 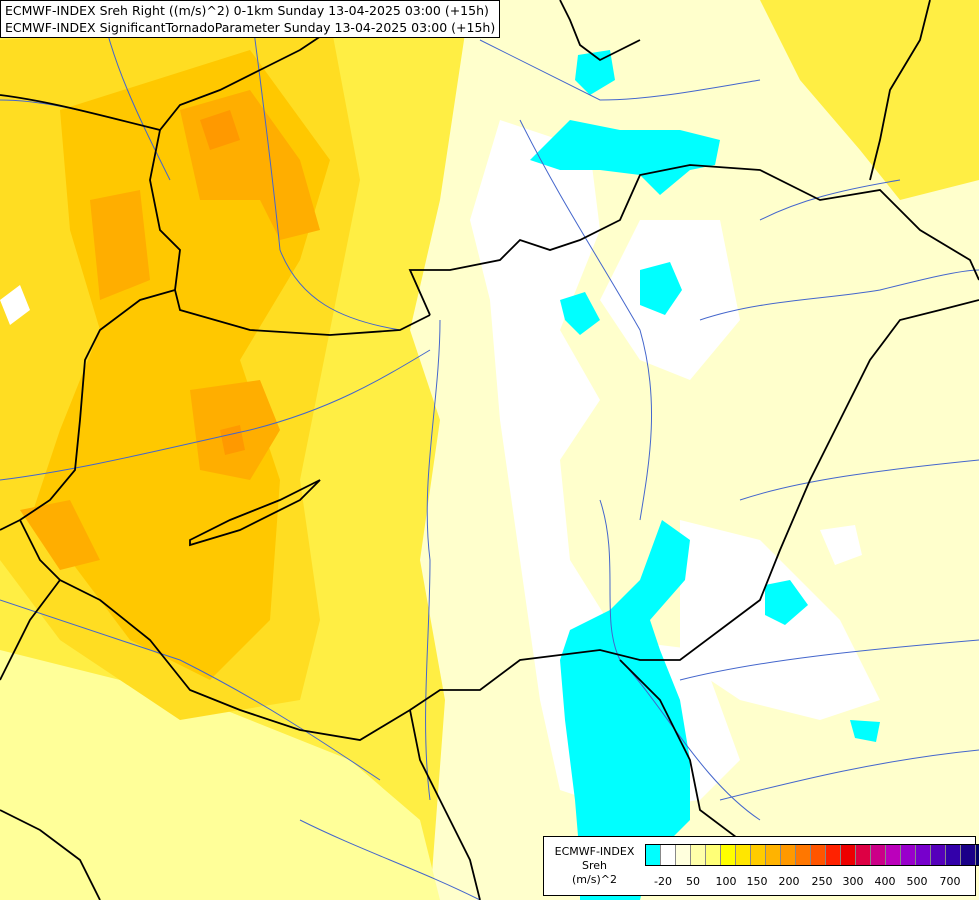 I want to click on field-yellow-east-top, so click(x=869, y=100).